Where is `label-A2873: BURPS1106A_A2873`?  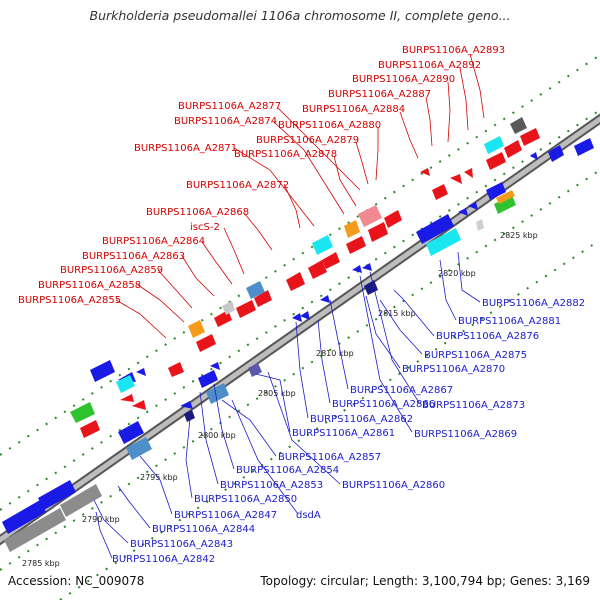 label-A2873: BURPS1106A_A2873 is located at coordinates (473, 405).